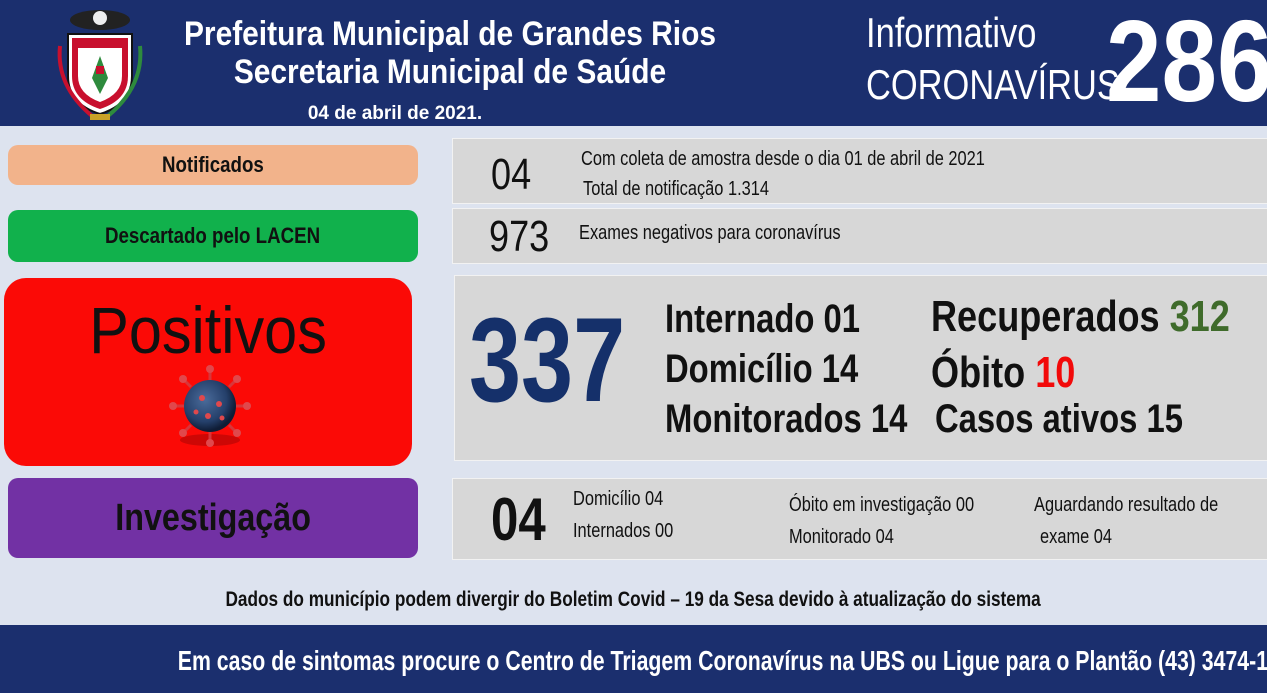 The image size is (1267, 693). I want to click on obito-stat: Óbito 10, so click(1003, 373).